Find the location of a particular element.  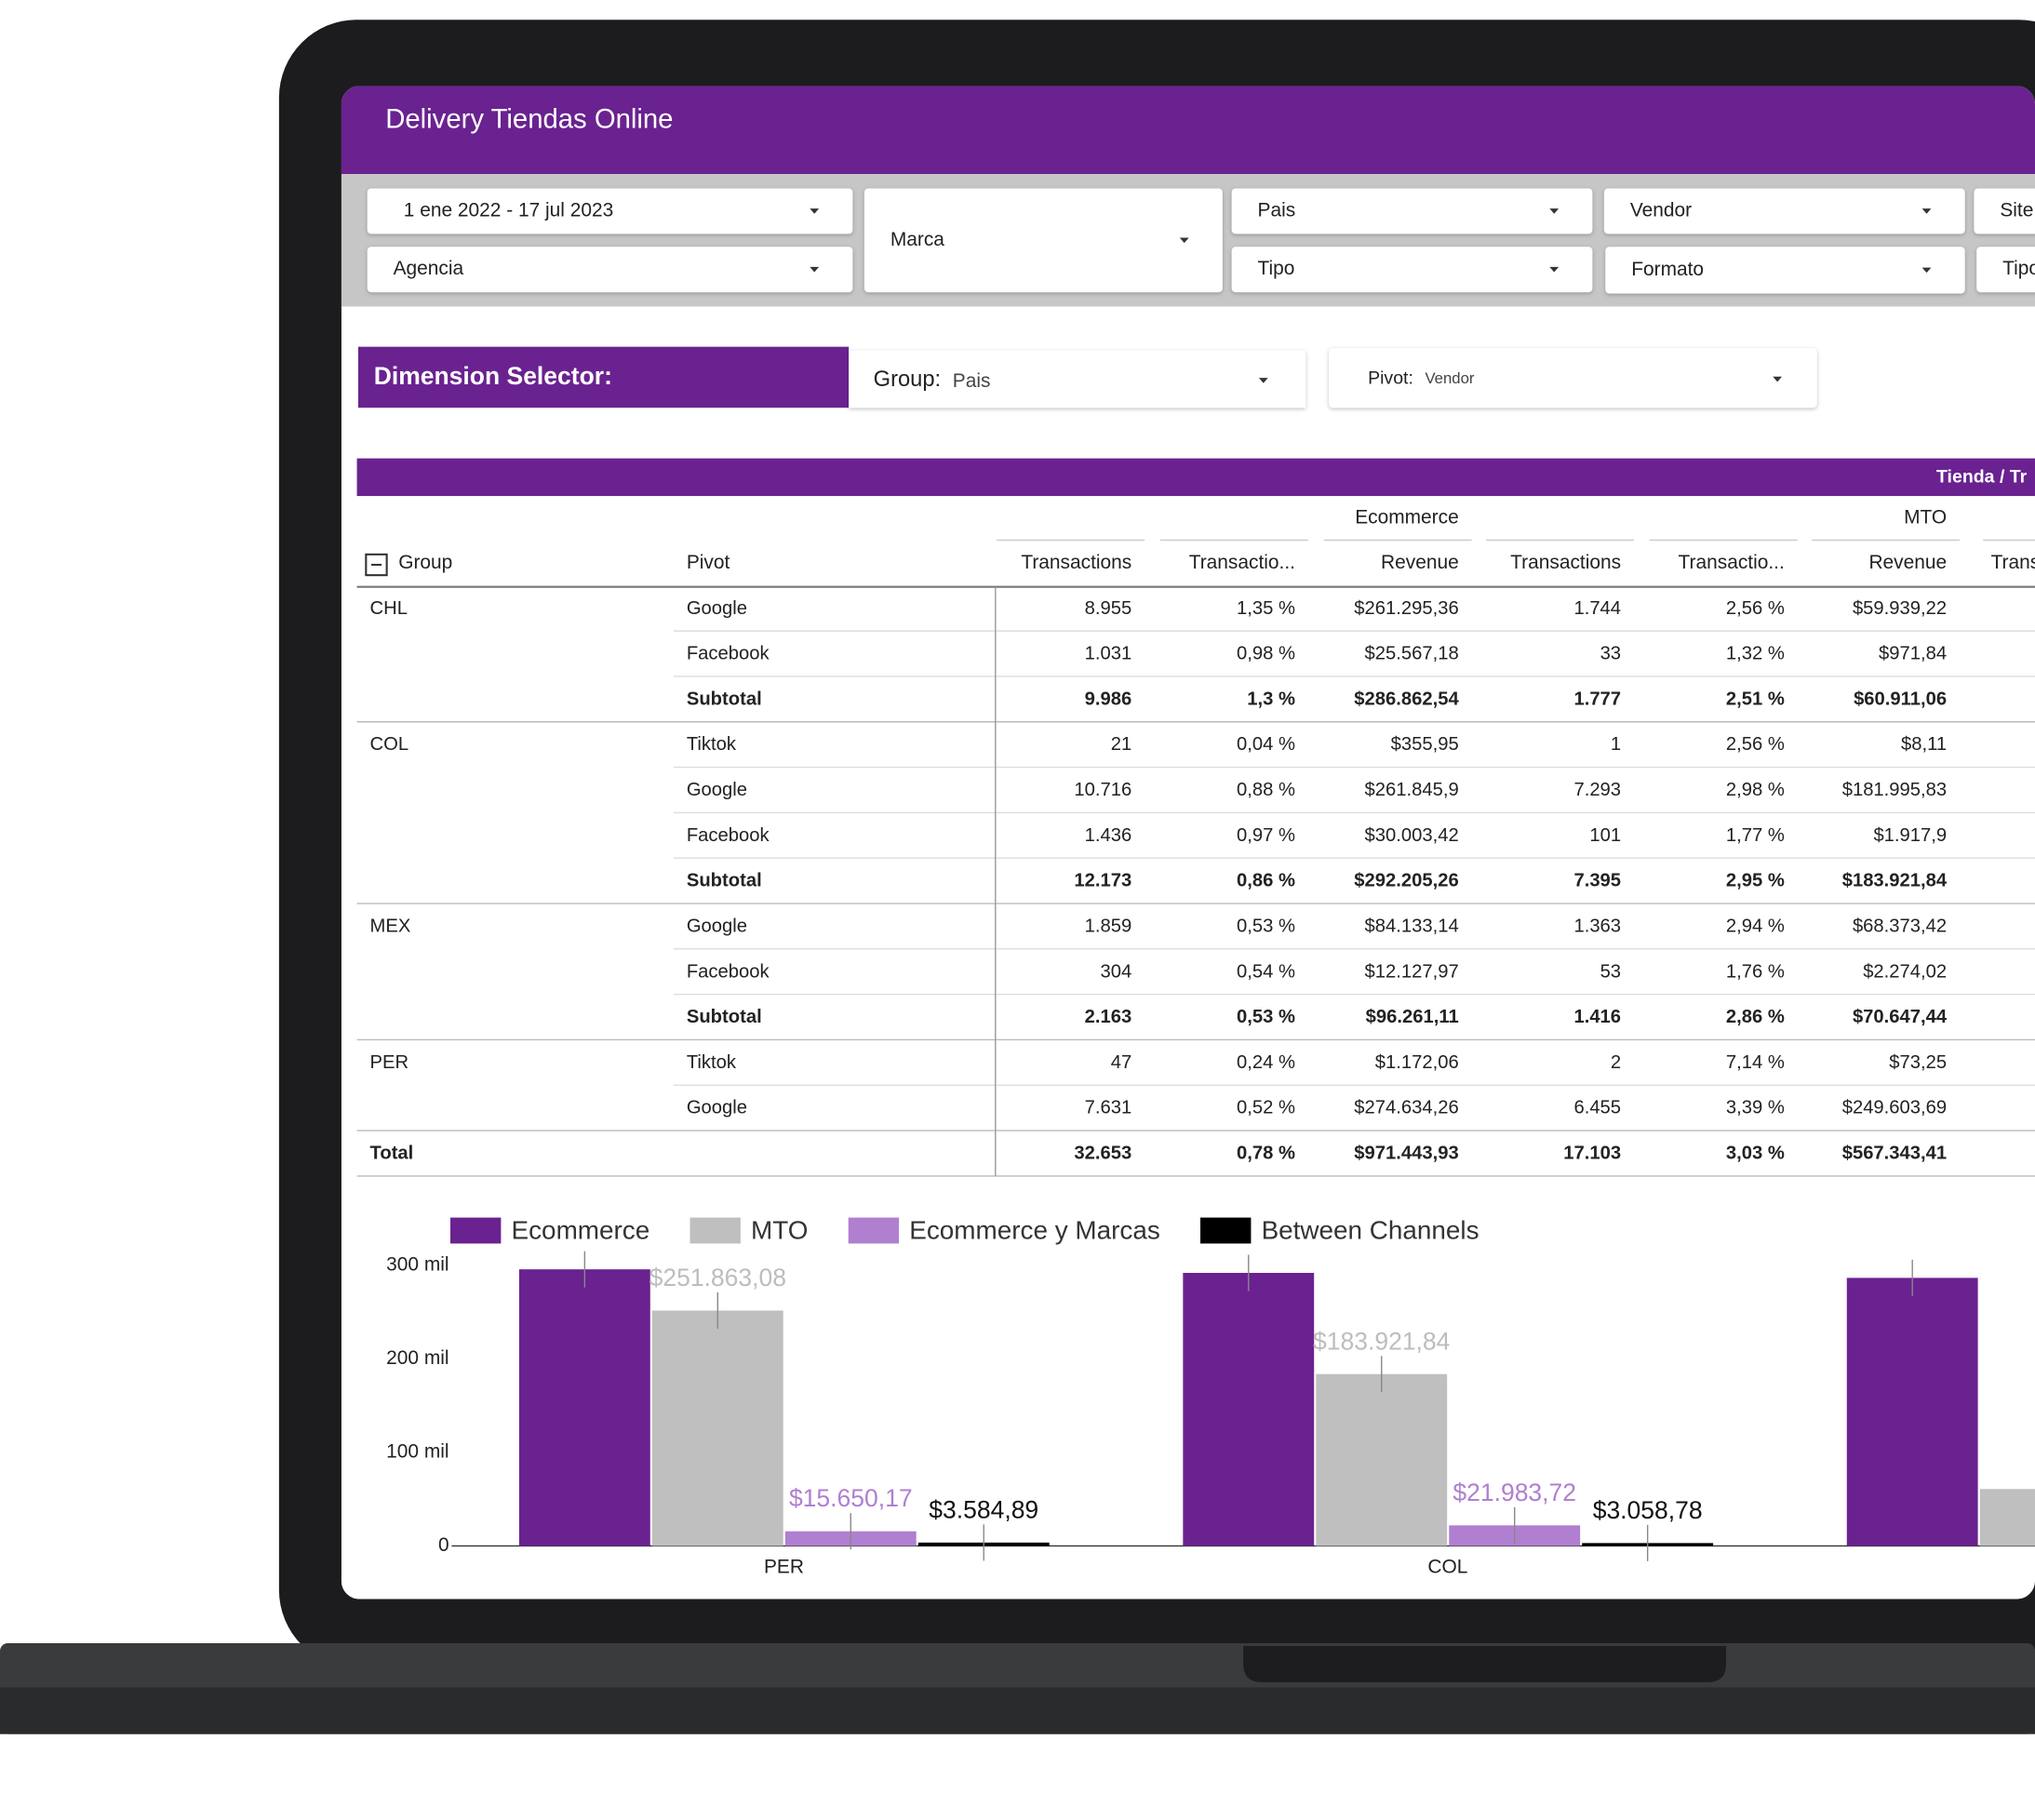

column-header: Revenue is located at coordinates (1907, 562).